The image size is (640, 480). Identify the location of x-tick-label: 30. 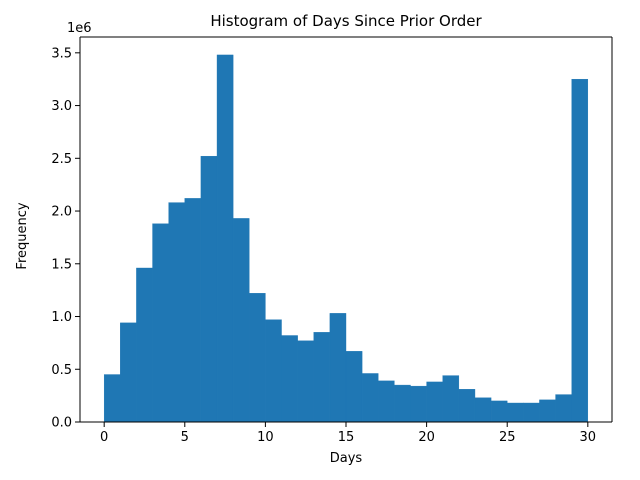
(588, 437).